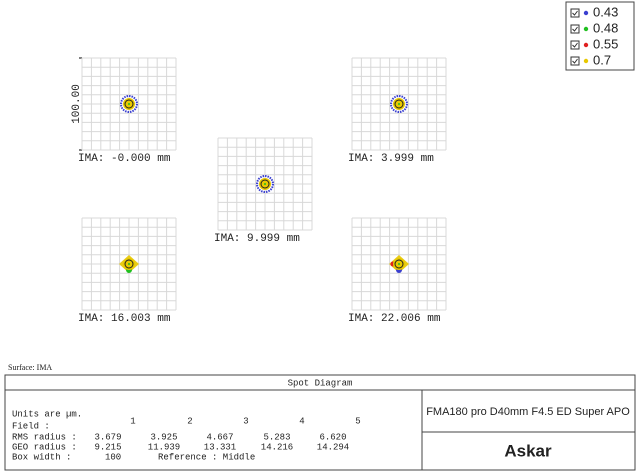 This screenshot has height=473, width=640. I want to click on surface-label: Surface: IMA, so click(30, 367).